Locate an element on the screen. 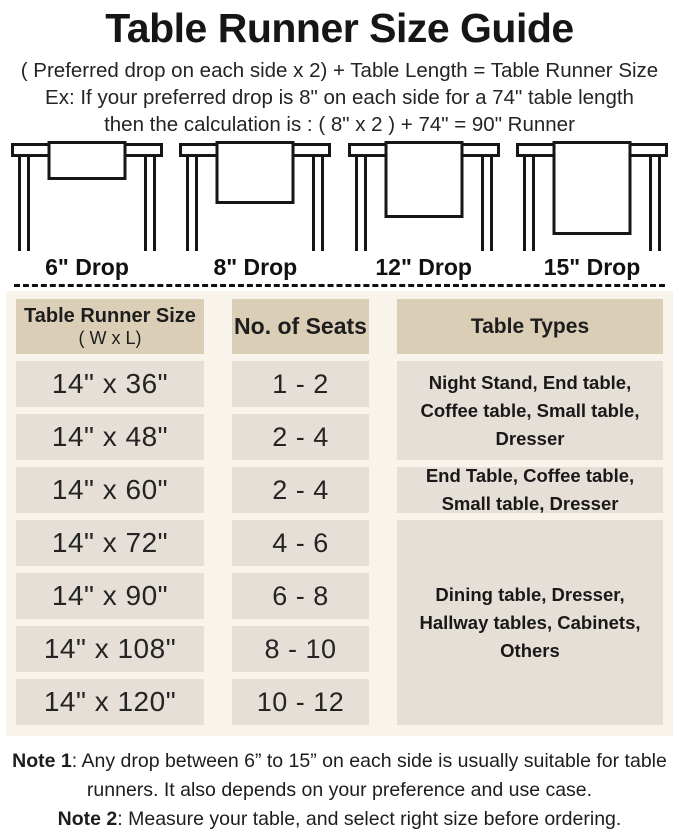  size-cell: 14" x 36" is located at coordinates (110, 384).